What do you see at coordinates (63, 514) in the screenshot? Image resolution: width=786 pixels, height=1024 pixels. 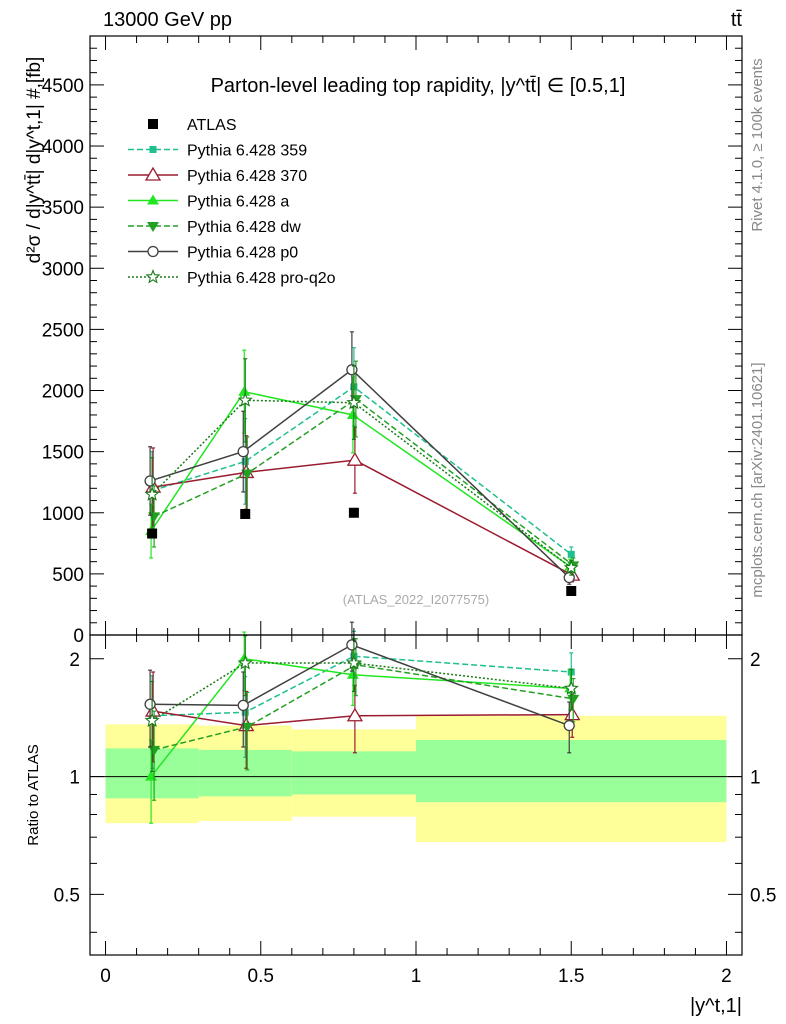 I see `y-tick-label: 1000` at bounding box center [63, 514].